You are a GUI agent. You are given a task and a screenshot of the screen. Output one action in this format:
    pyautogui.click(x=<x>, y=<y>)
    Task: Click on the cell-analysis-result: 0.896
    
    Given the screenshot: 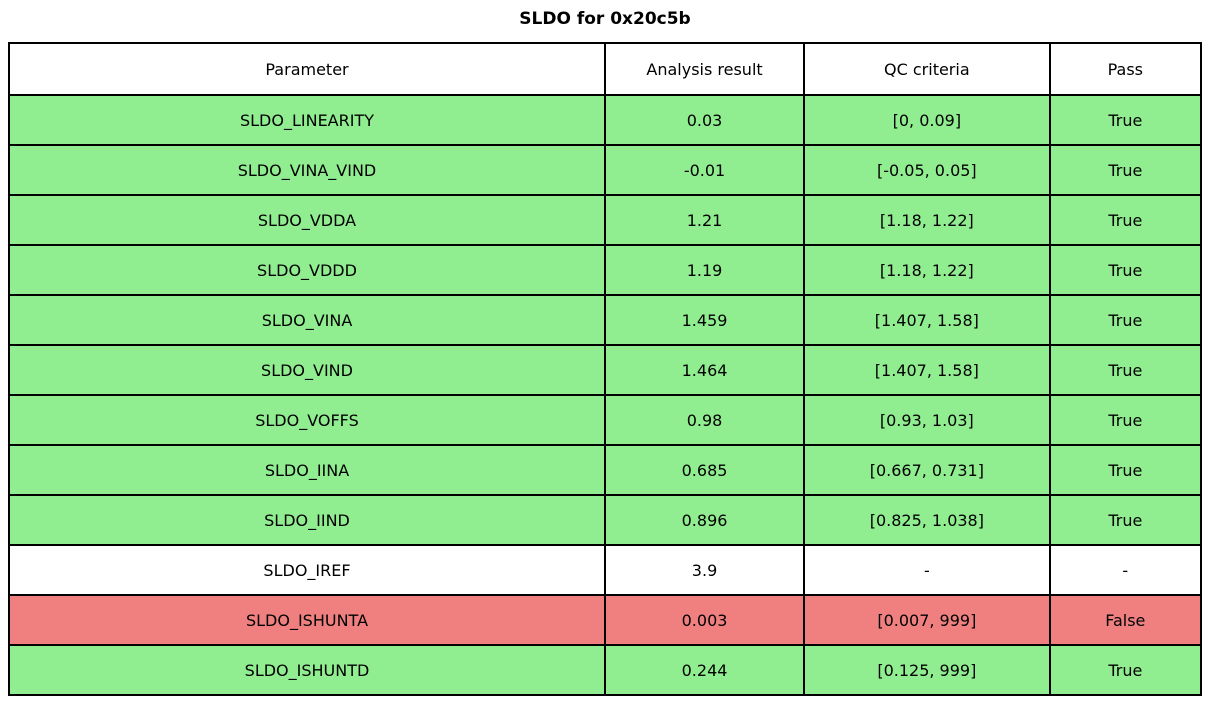 What is the action you would take?
    pyautogui.click(x=704, y=520)
    